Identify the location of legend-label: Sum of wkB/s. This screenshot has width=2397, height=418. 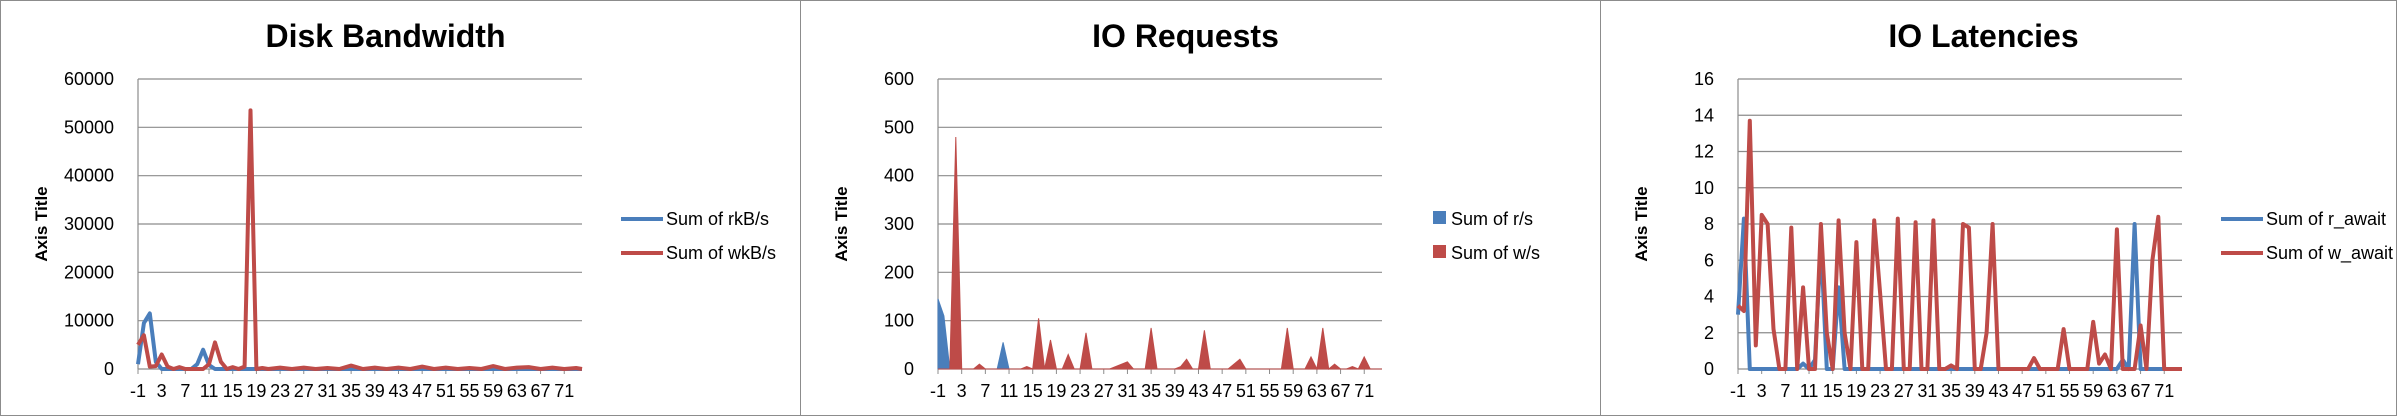
(721, 253).